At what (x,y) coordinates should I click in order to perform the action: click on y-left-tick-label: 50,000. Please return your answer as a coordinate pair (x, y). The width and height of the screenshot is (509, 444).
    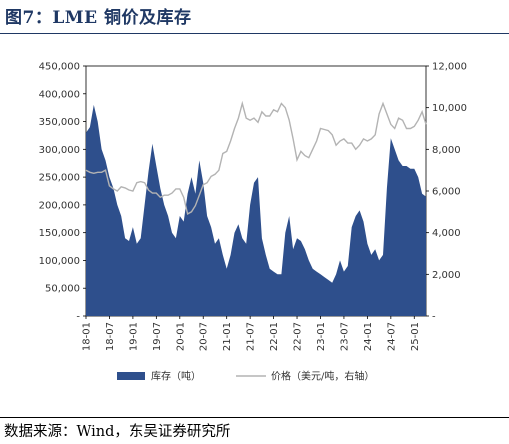
    Looking at the image, I should click on (62, 289).